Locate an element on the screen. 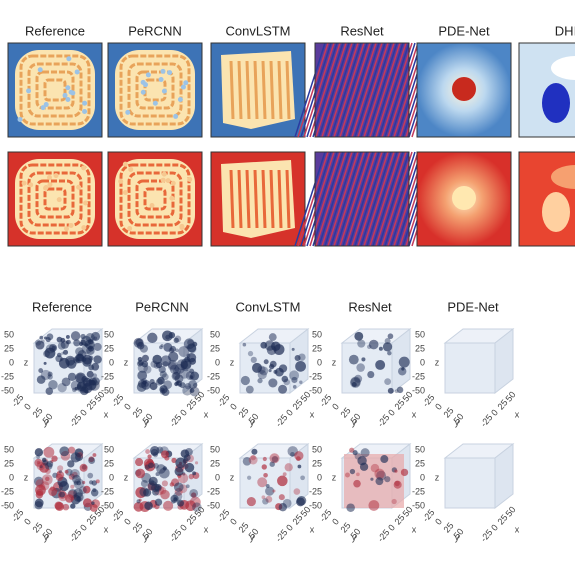  y-axis-label: y is located at coordinates (252, 422).